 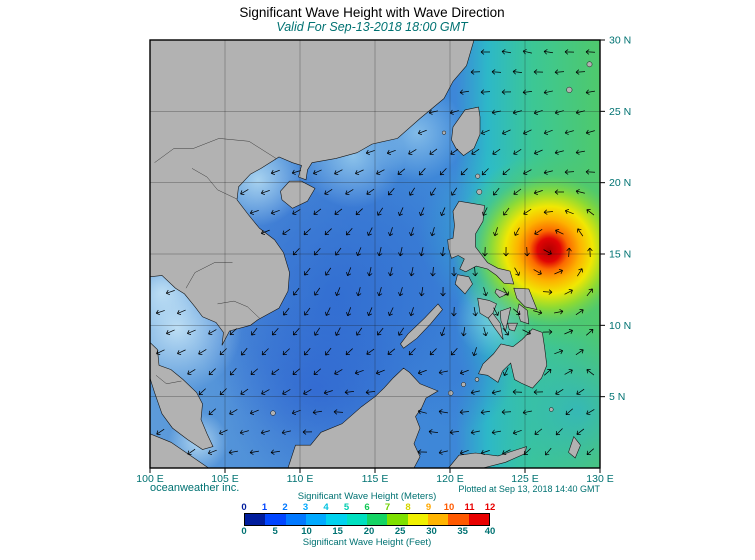 I want to click on longitude-axis-labels: 100 E 105 E 110 E 115 E 120 E 125 E 130 E, so click(x=374, y=479).